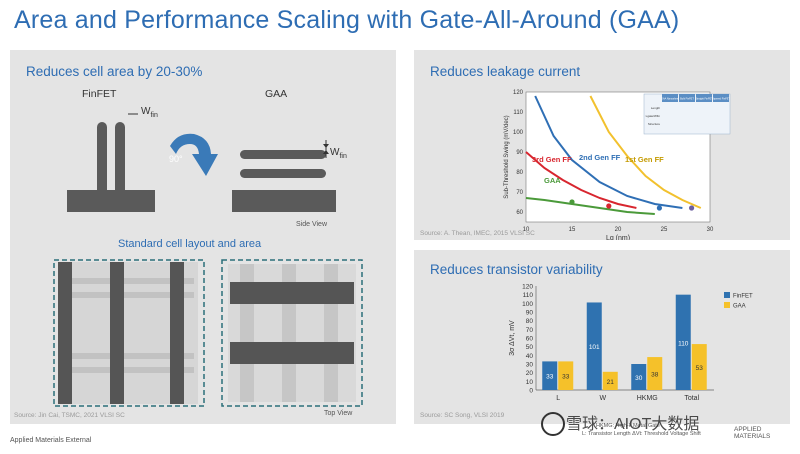  I want to click on var-y-tick: 10, so click(530, 382).